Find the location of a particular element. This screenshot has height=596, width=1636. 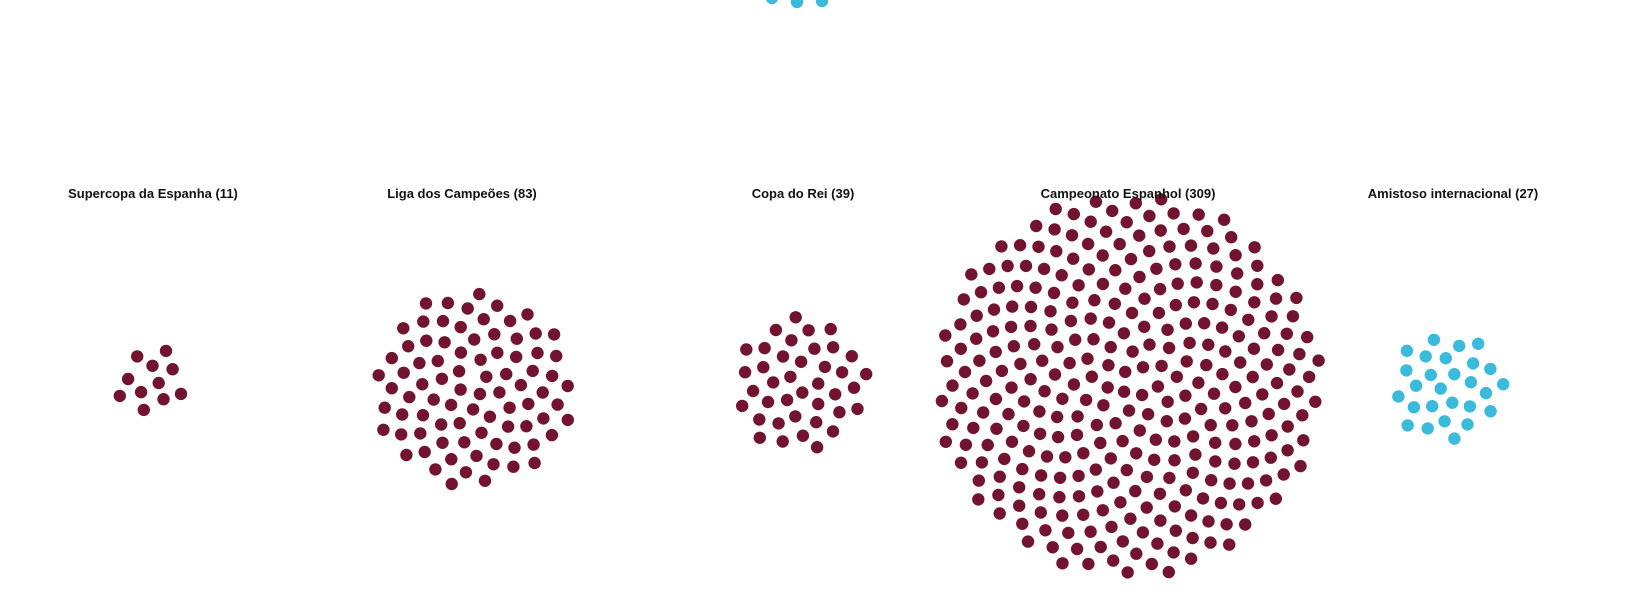

cluster-amistoso-internacional is located at coordinates (1451, 389).